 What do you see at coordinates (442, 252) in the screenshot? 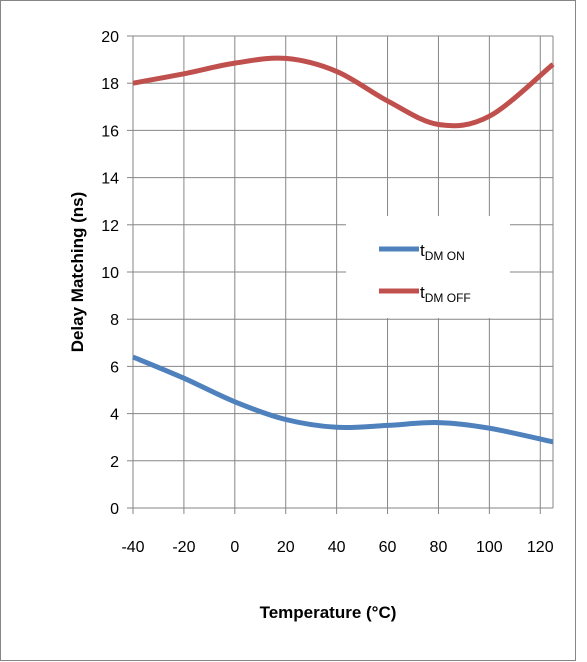
I see `legend-label: tDM ON` at bounding box center [442, 252].